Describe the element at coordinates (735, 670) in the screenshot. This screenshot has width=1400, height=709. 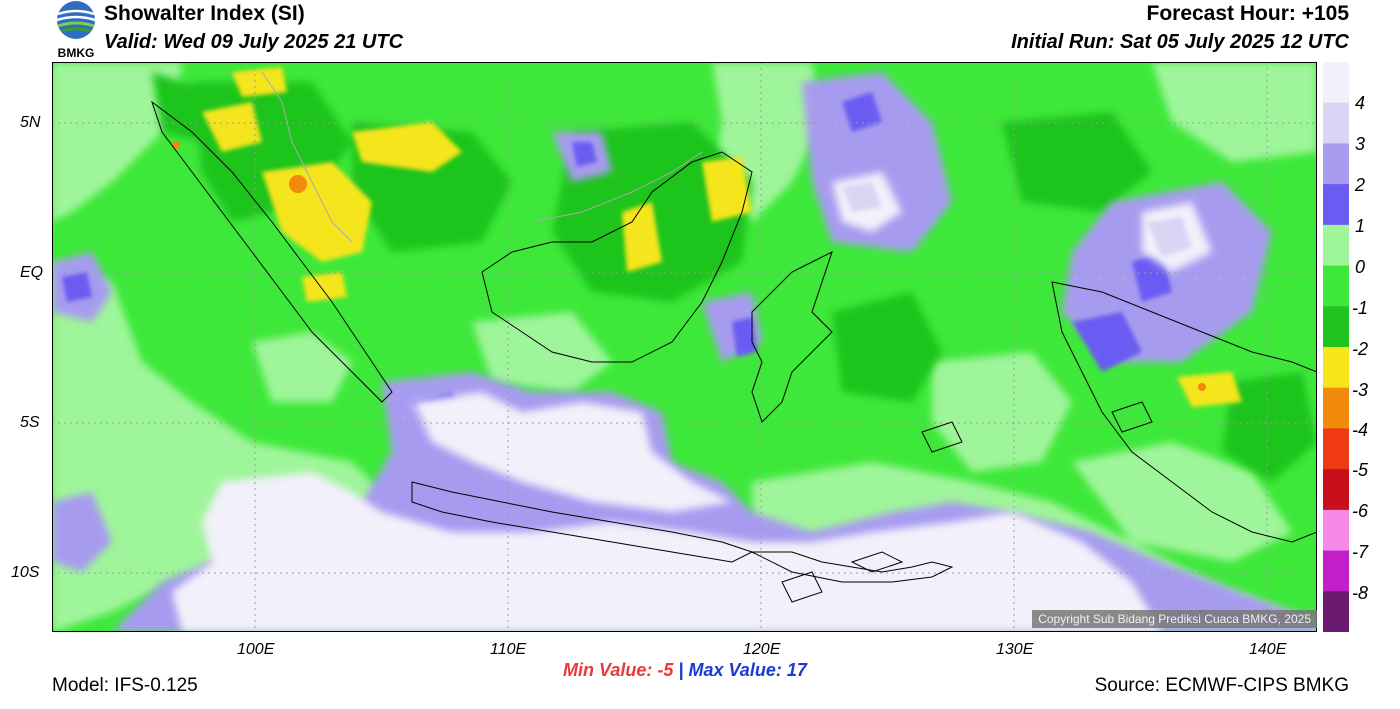
I see `max-label: Max Value:` at that location.